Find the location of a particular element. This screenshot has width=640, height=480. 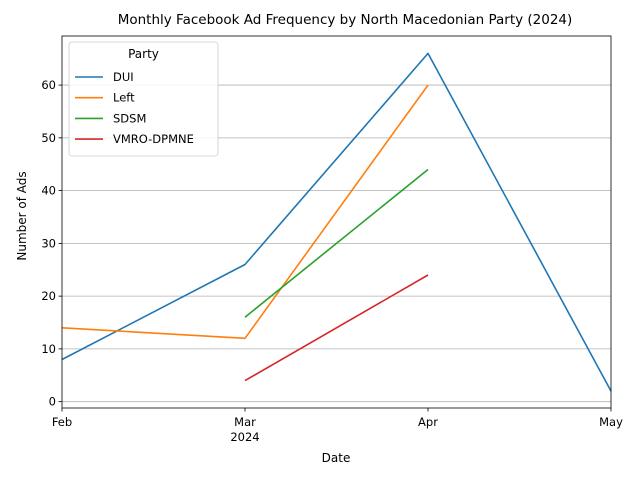

y-tick-label: 20 is located at coordinates (48, 296).